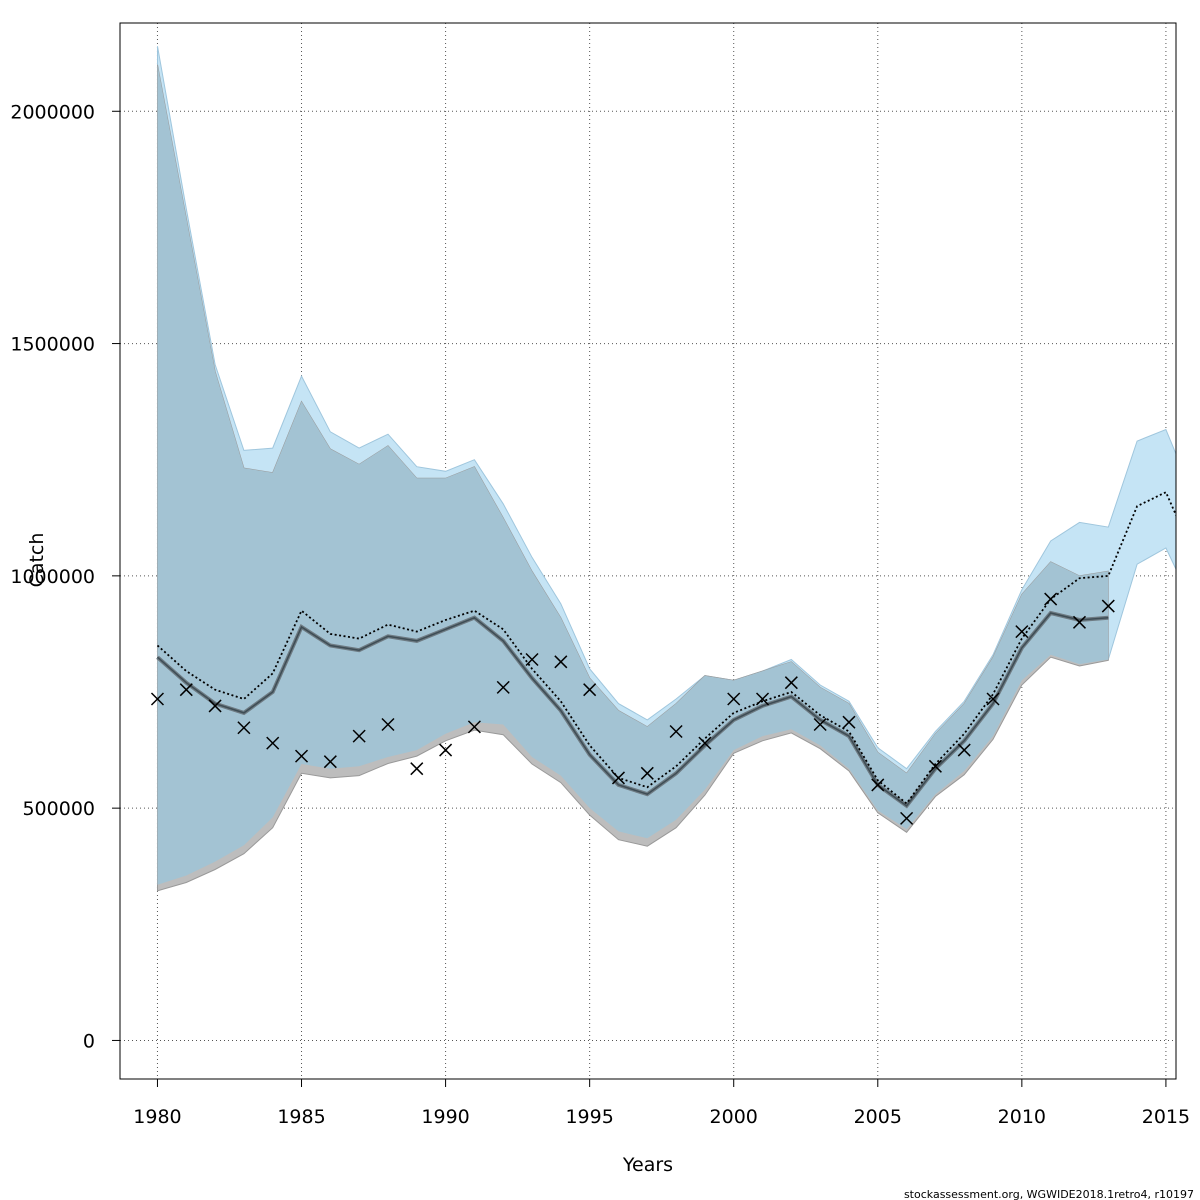 This screenshot has height=1200, width=1200. What do you see at coordinates (878, 1117) in the screenshot?
I see `x-tick-label: 2005` at bounding box center [878, 1117].